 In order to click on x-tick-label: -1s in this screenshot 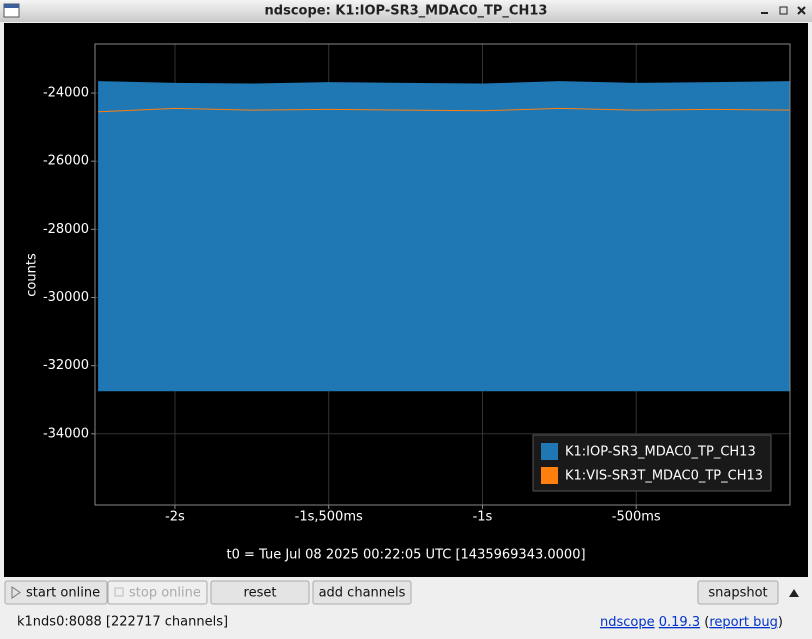, I will do `click(483, 517)`.